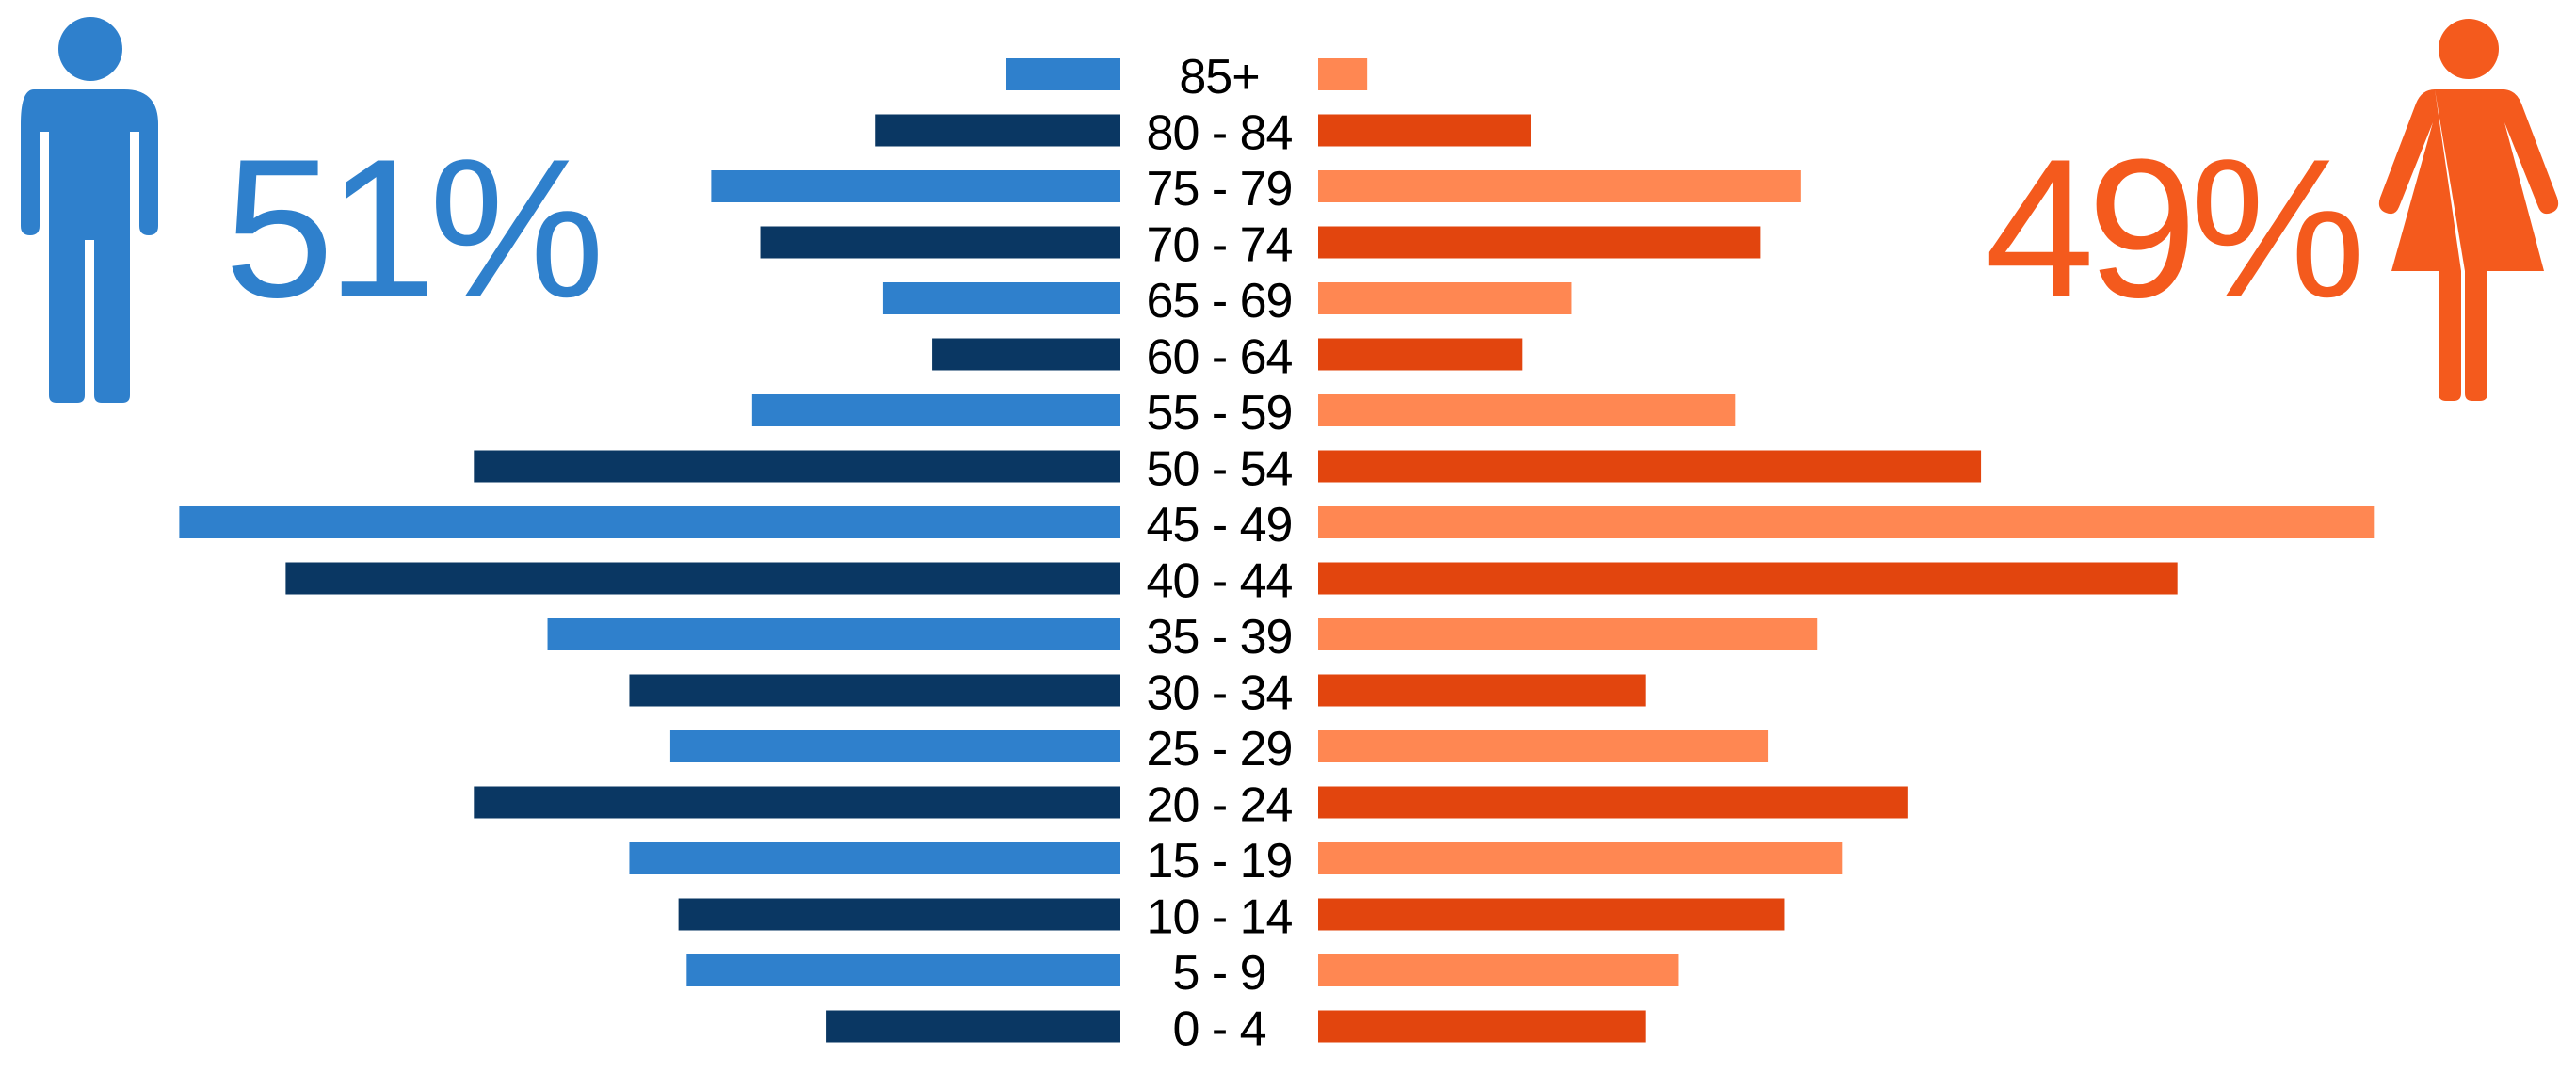 The height and width of the screenshot is (1073, 2576). I want to click on age-group-label: 50 - 54, so click(1220, 469).